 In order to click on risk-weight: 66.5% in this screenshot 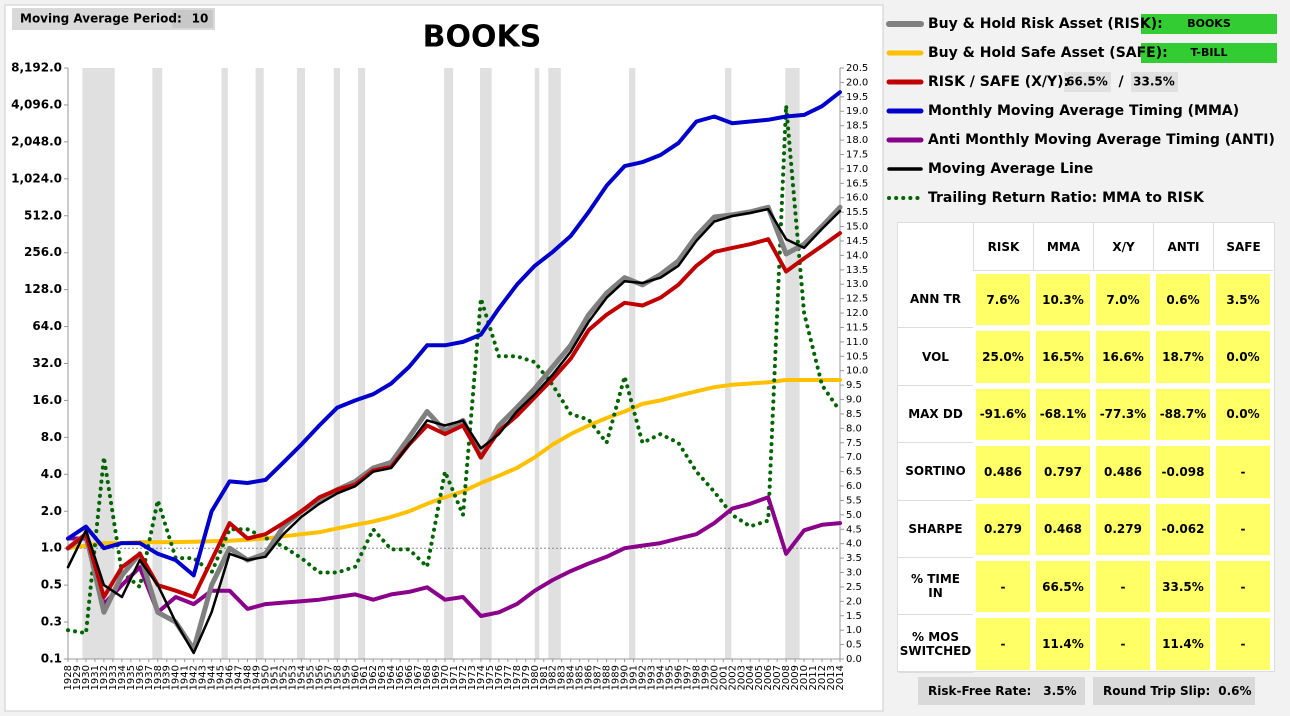, I will do `click(1087, 82)`.